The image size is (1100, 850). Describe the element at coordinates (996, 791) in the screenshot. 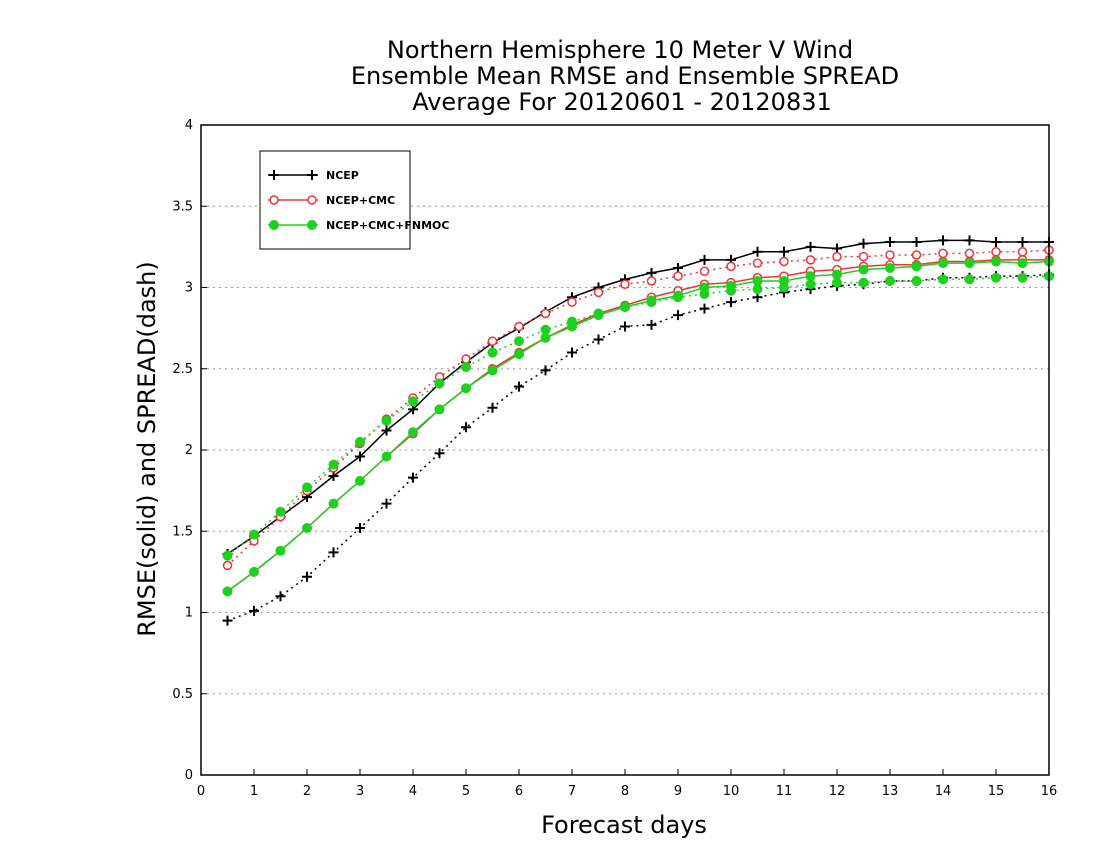

I see `x-tick-label-15: 15` at that location.